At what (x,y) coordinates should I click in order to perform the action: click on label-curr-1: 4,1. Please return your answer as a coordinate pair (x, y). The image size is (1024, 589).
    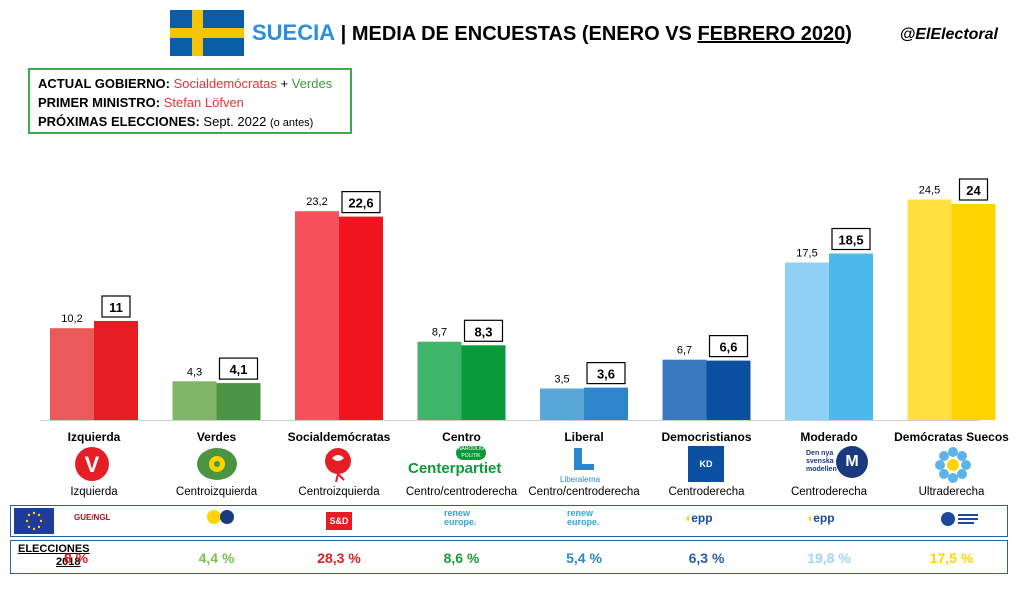
    Looking at the image, I should click on (238, 369).